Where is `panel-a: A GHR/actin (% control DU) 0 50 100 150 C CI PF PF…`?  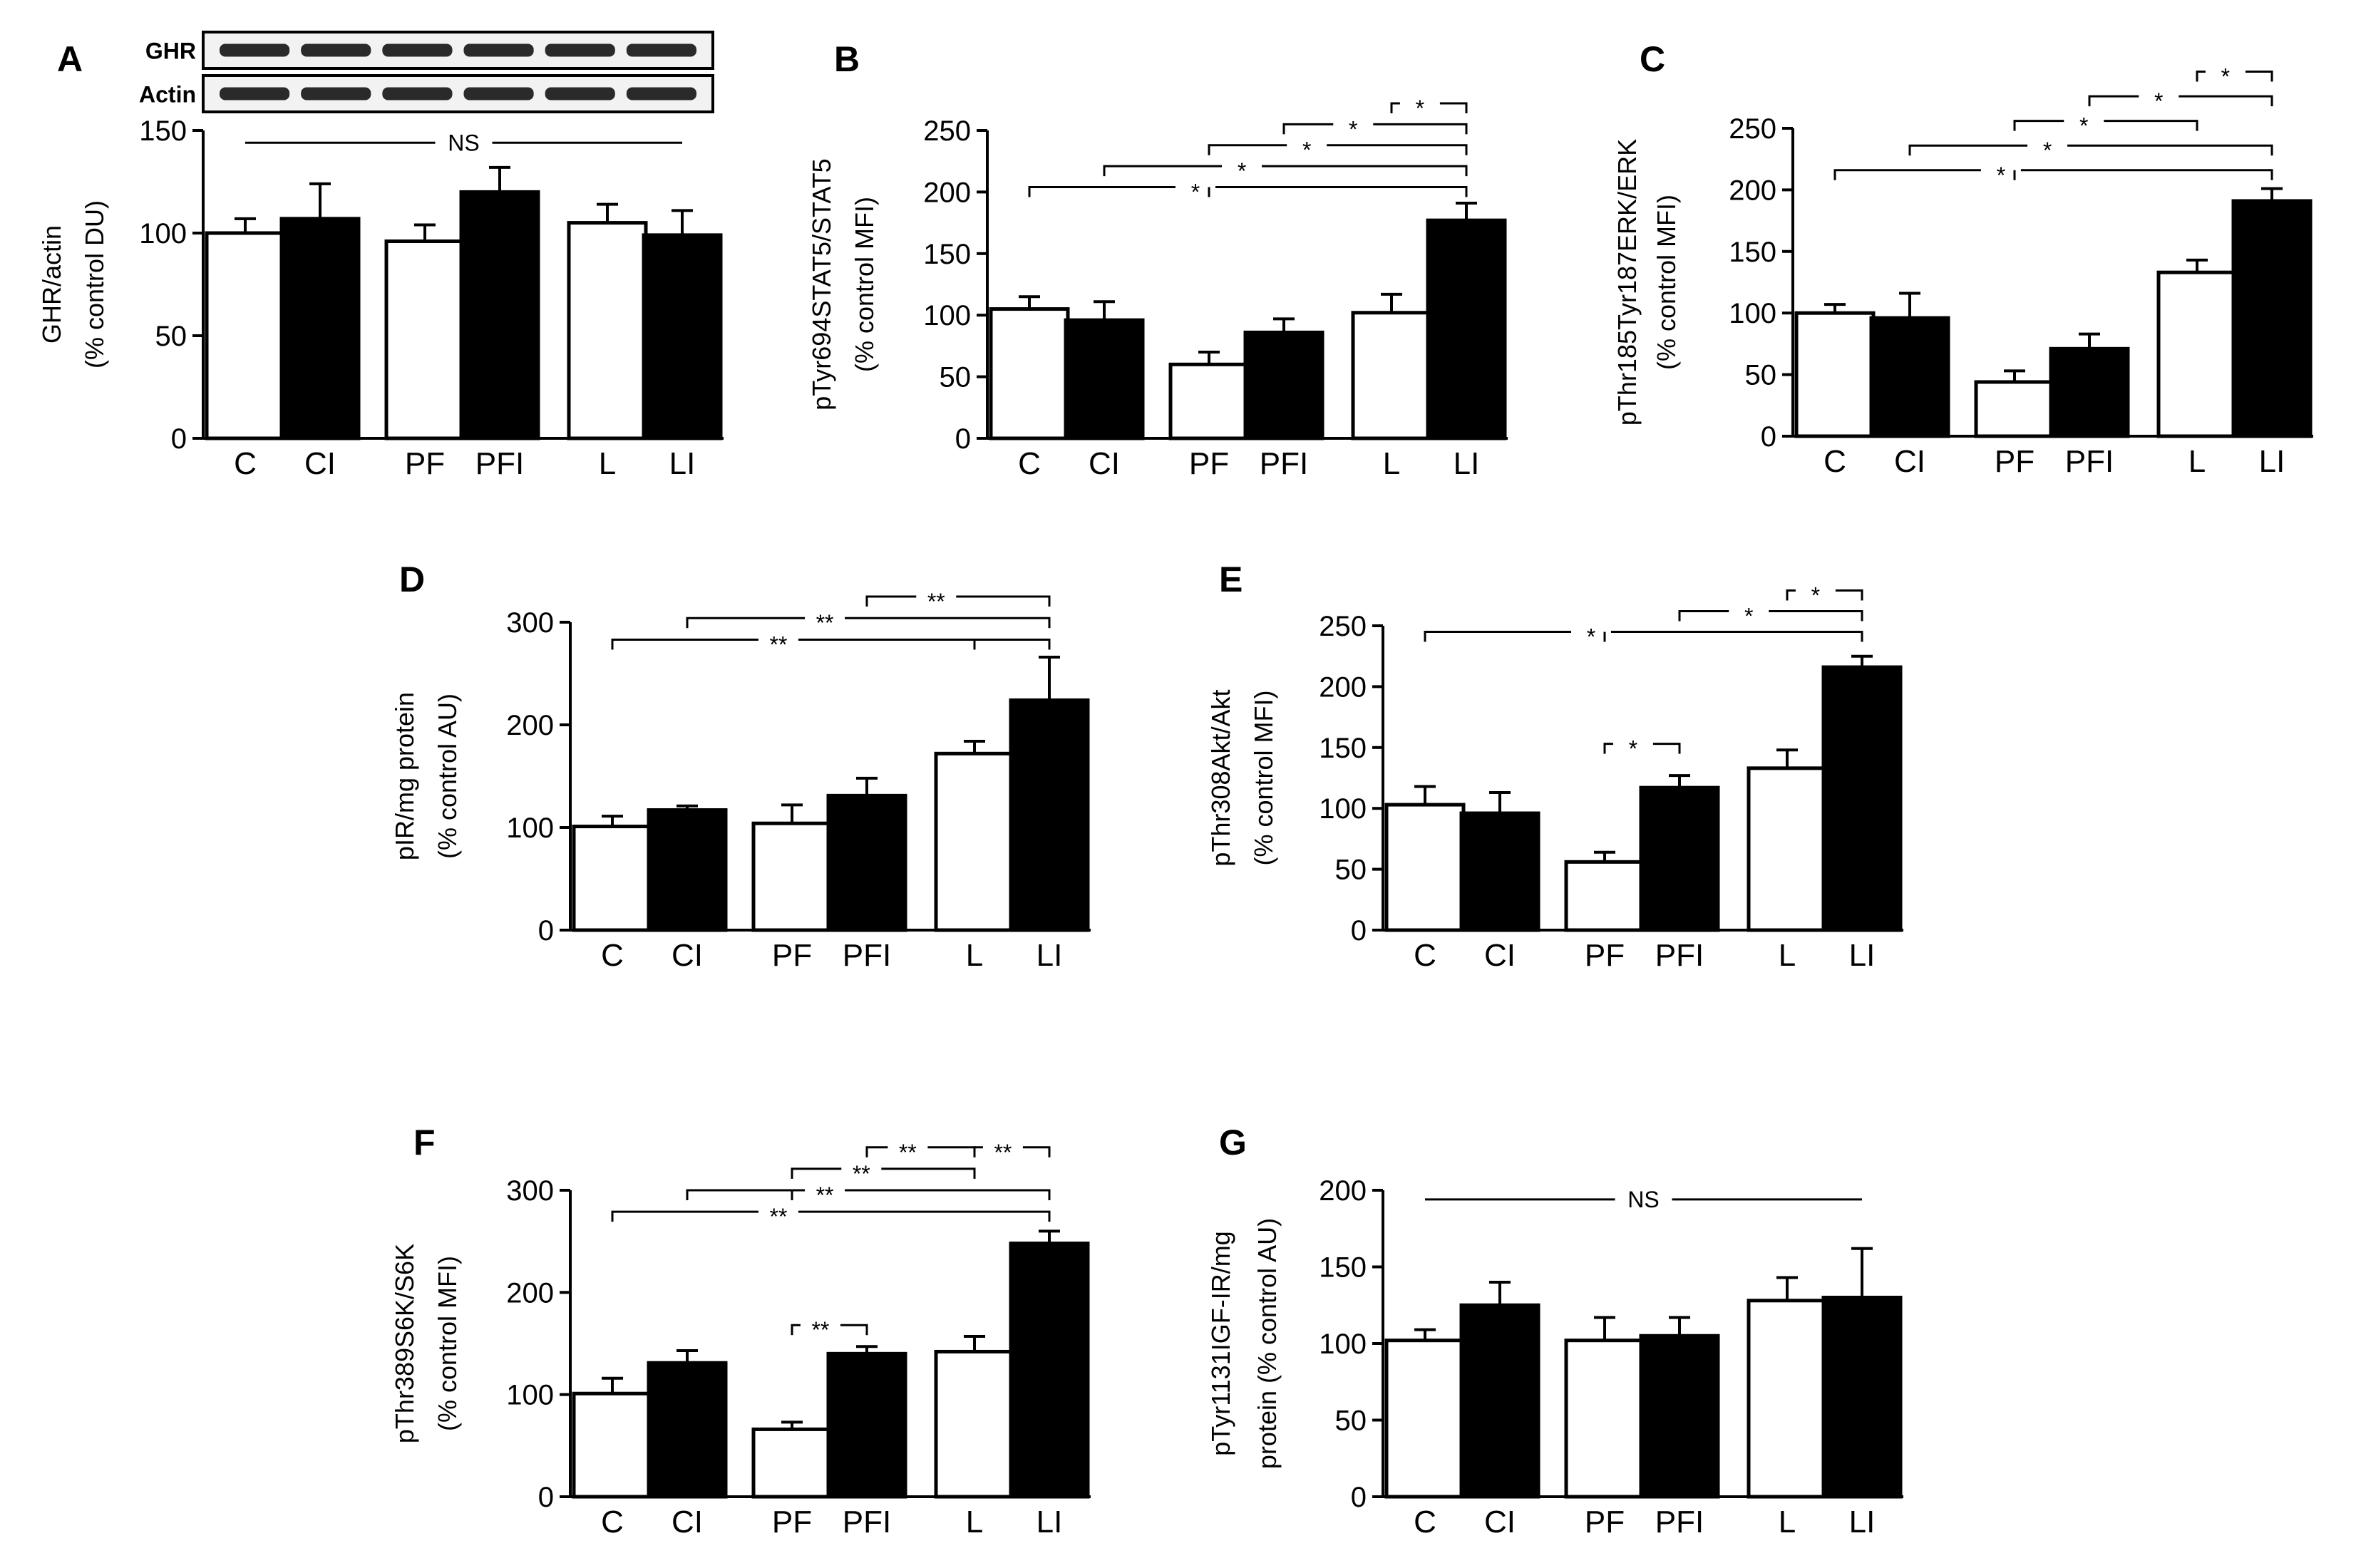
panel-a: A GHR/actin (% control DU) 0 50 100 150 C CI PF PF… is located at coordinates (380, 256).